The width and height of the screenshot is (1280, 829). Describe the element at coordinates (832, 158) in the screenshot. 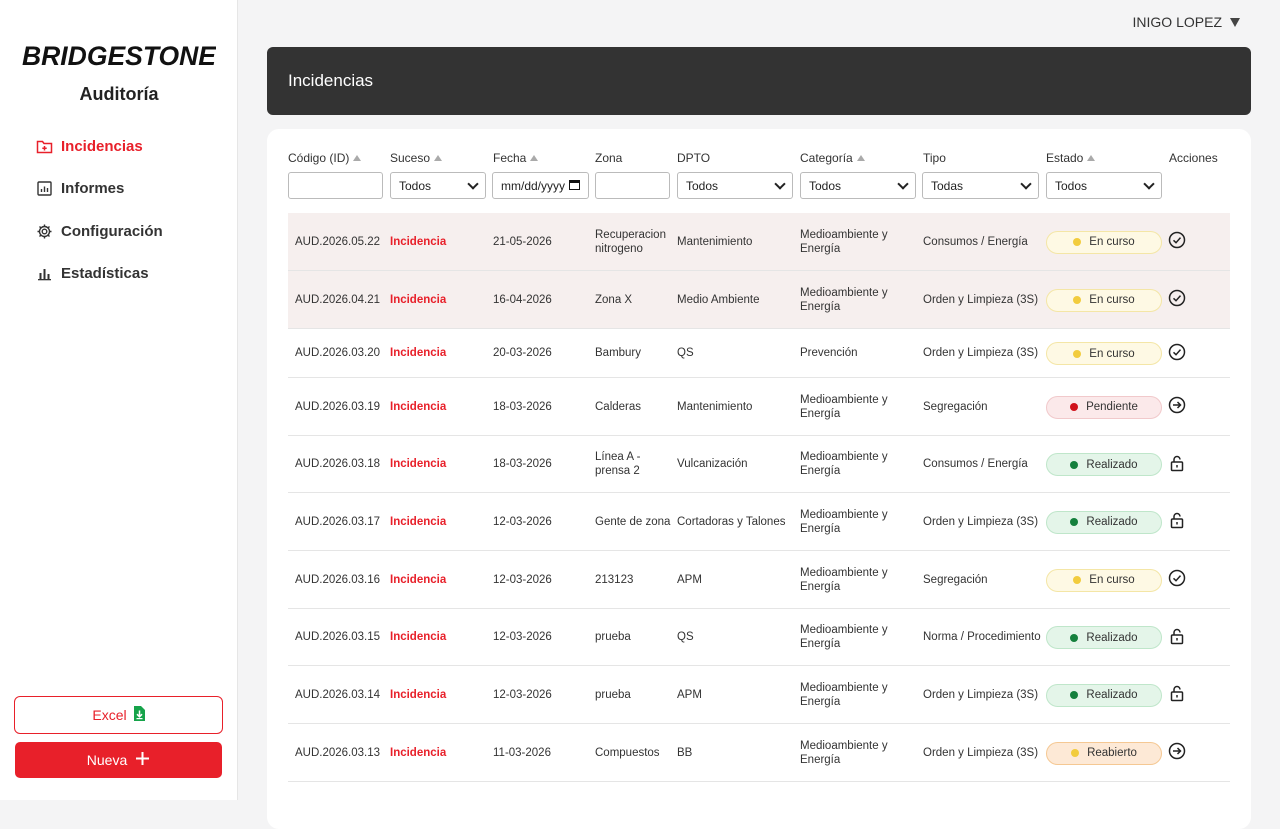

I see `column-header-categoria: Categoría` at that location.